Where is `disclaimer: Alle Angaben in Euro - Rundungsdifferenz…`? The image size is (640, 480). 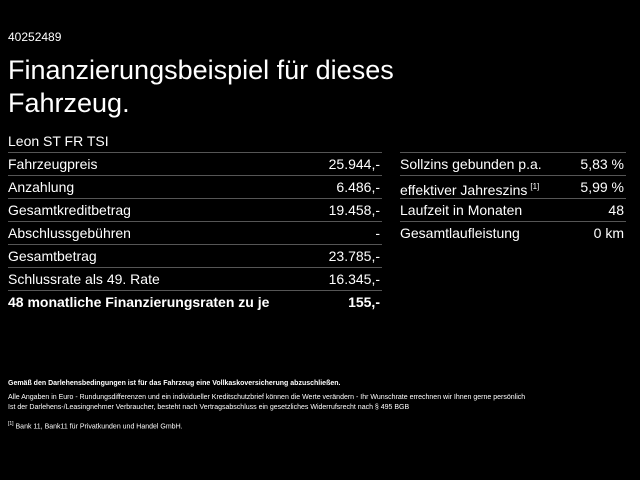 disclaimer: Alle Angaben in Euro - Rundungsdifferenz… is located at coordinates (267, 397).